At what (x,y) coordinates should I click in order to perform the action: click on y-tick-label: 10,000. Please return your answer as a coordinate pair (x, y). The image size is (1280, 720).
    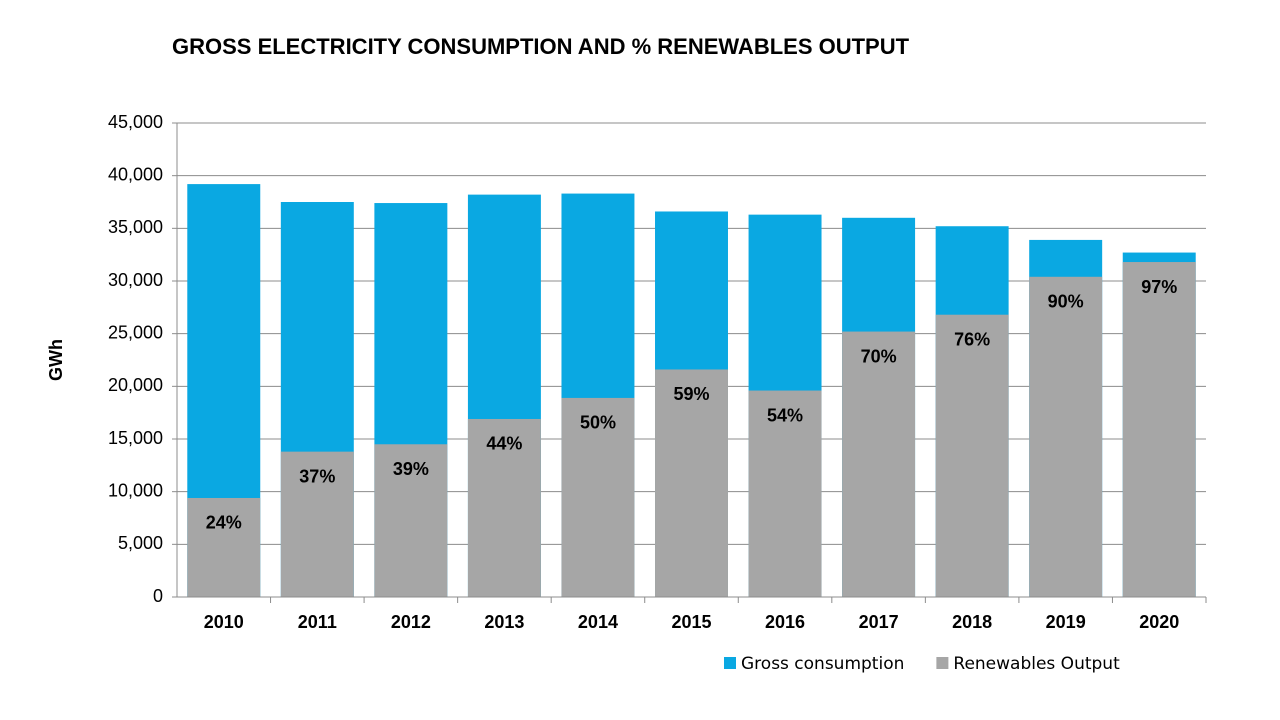
    Looking at the image, I should click on (135, 490).